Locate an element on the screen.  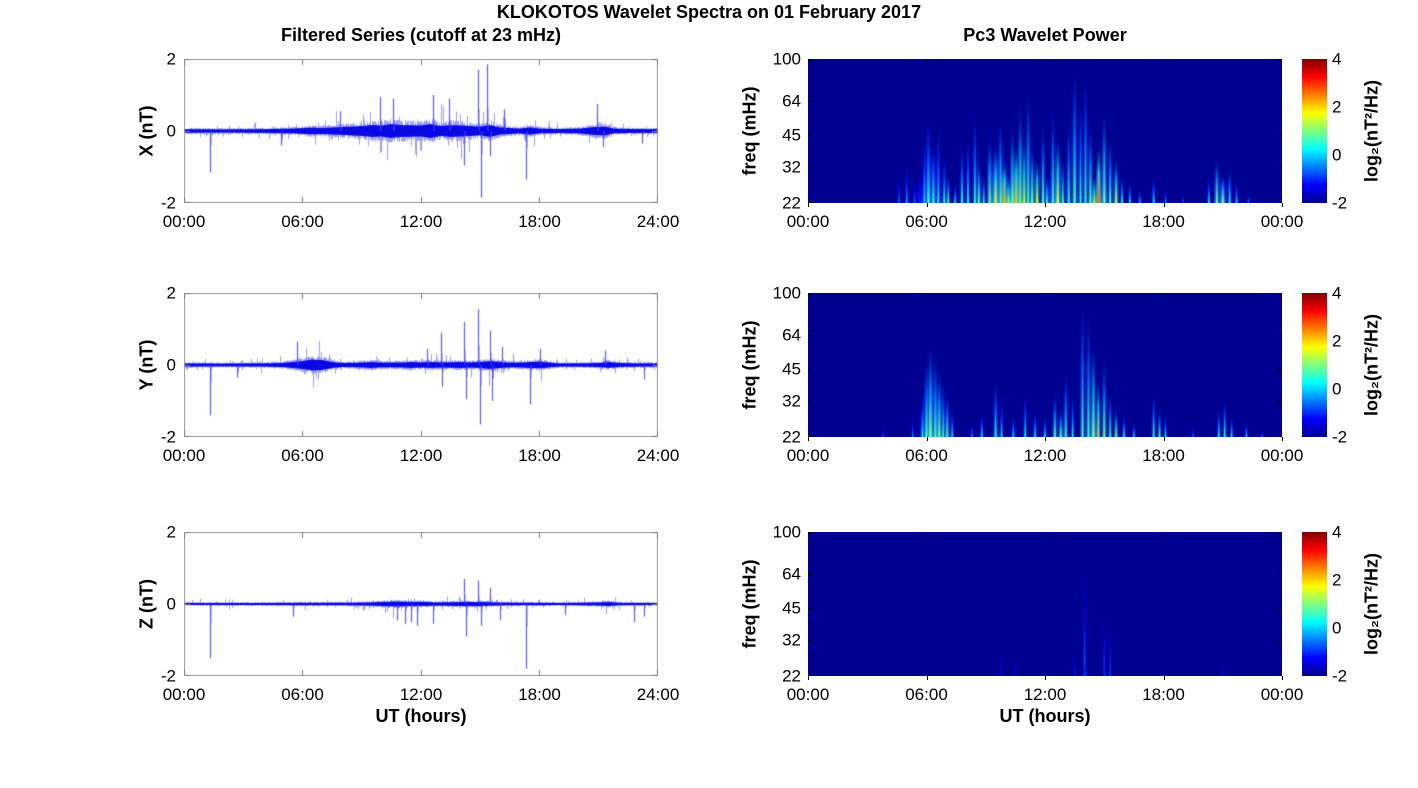
timeseries-canvas-y is located at coordinates (421, 365).